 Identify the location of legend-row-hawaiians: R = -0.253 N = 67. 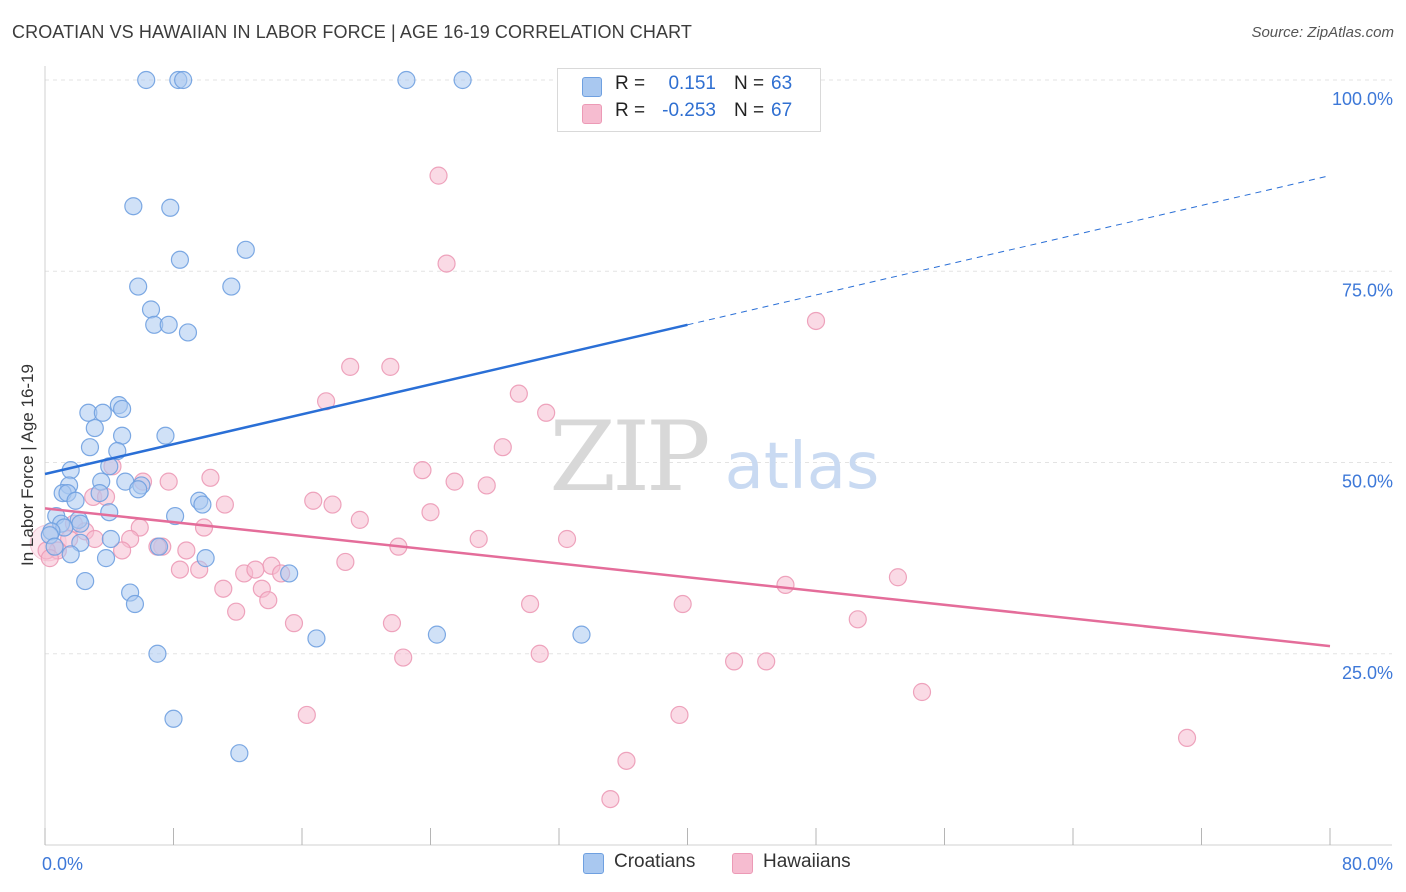
(689, 114).